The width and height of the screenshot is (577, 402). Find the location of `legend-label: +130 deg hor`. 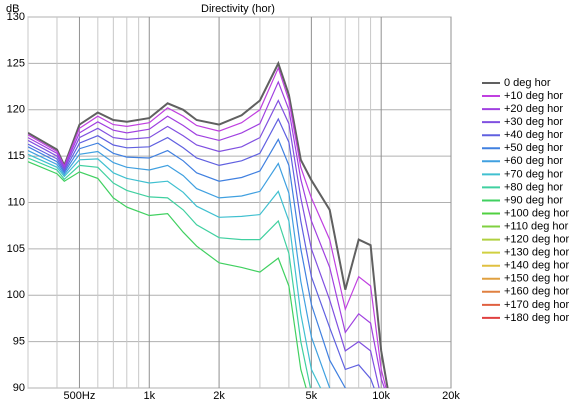

legend-label: +130 deg hor is located at coordinates (536, 253).